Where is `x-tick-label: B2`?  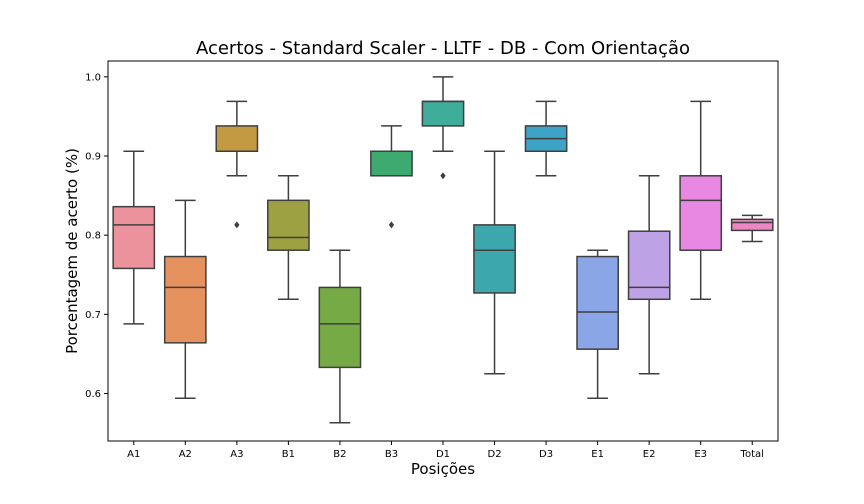
x-tick-label: B2 is located at coordinates (339, 454).